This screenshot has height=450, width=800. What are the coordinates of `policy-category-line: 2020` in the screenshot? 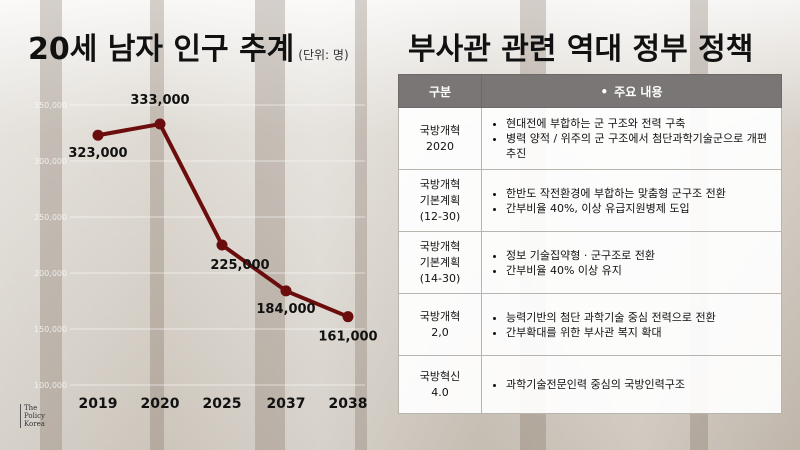 It's located at (440, 146).